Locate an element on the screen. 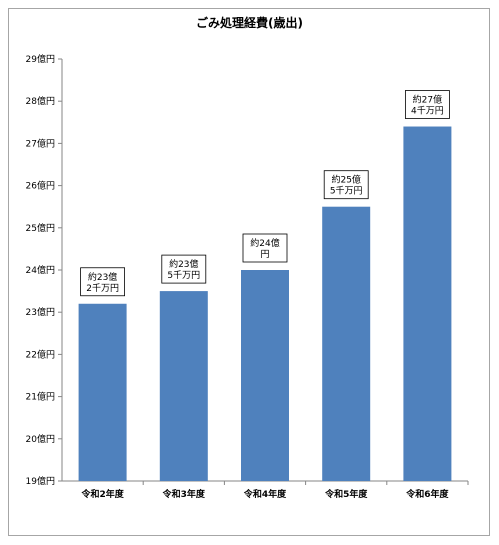 This screenshot has height=545, width=499. y-tick-label: 28億円 is located at coordinates (40, 101).